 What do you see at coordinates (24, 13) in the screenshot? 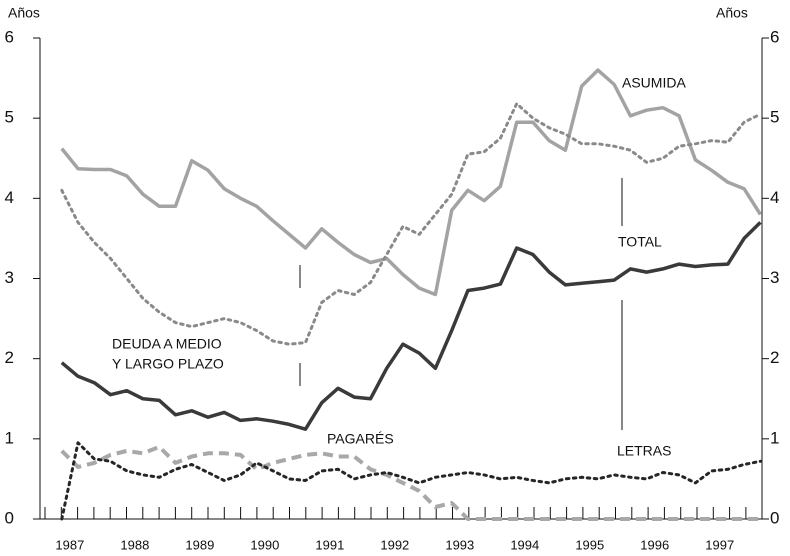
I see `y-axis-label: Años` at bounding box center [24, 13].